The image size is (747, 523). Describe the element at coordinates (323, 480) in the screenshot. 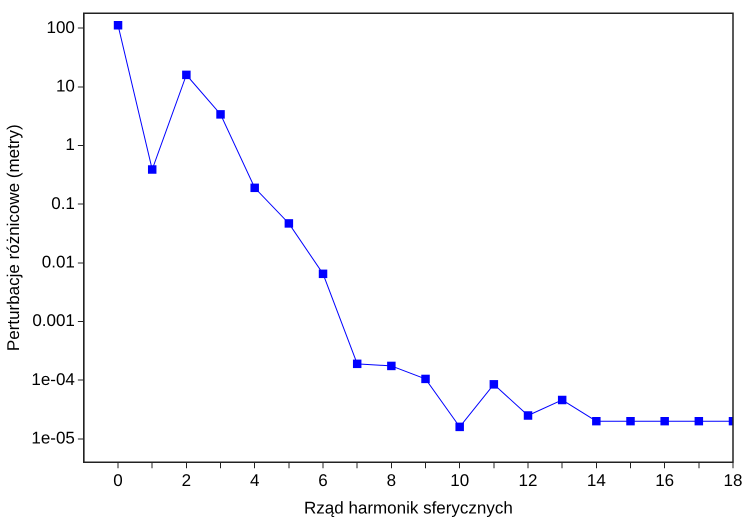

I see `x-tick-label: 6` at that location.